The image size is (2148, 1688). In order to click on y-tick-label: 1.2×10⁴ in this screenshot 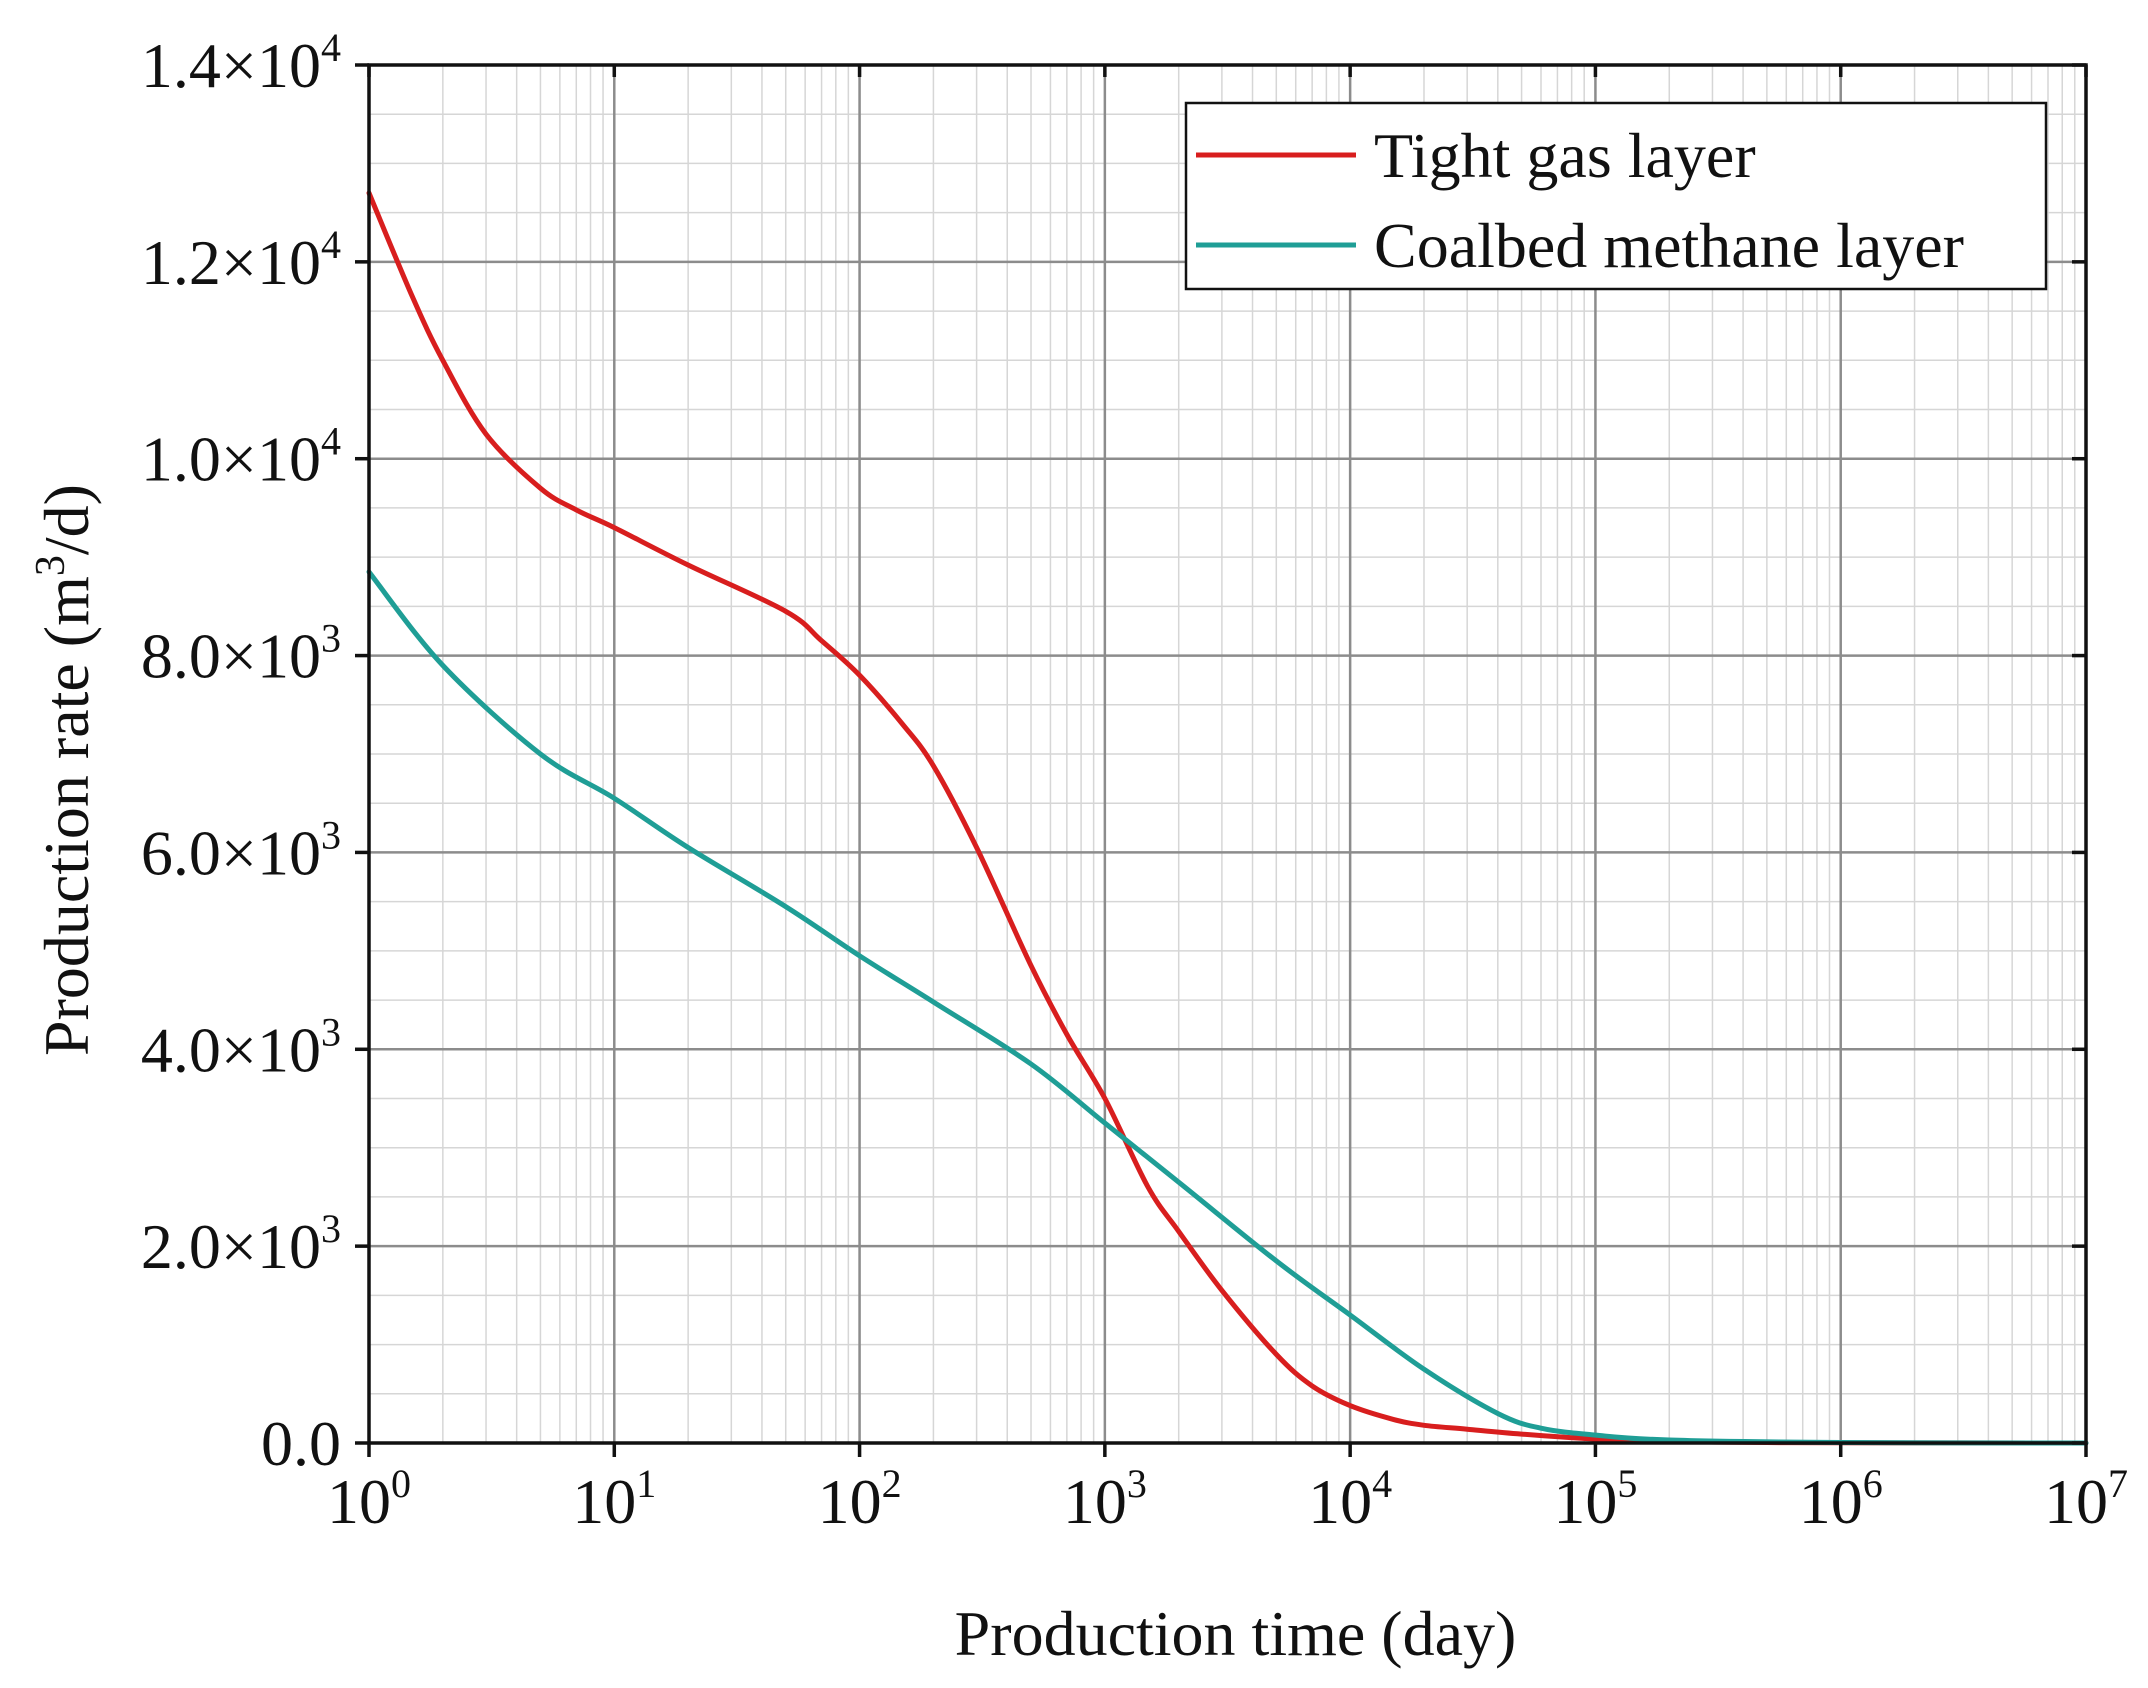, I will do `click(241, 260)`.